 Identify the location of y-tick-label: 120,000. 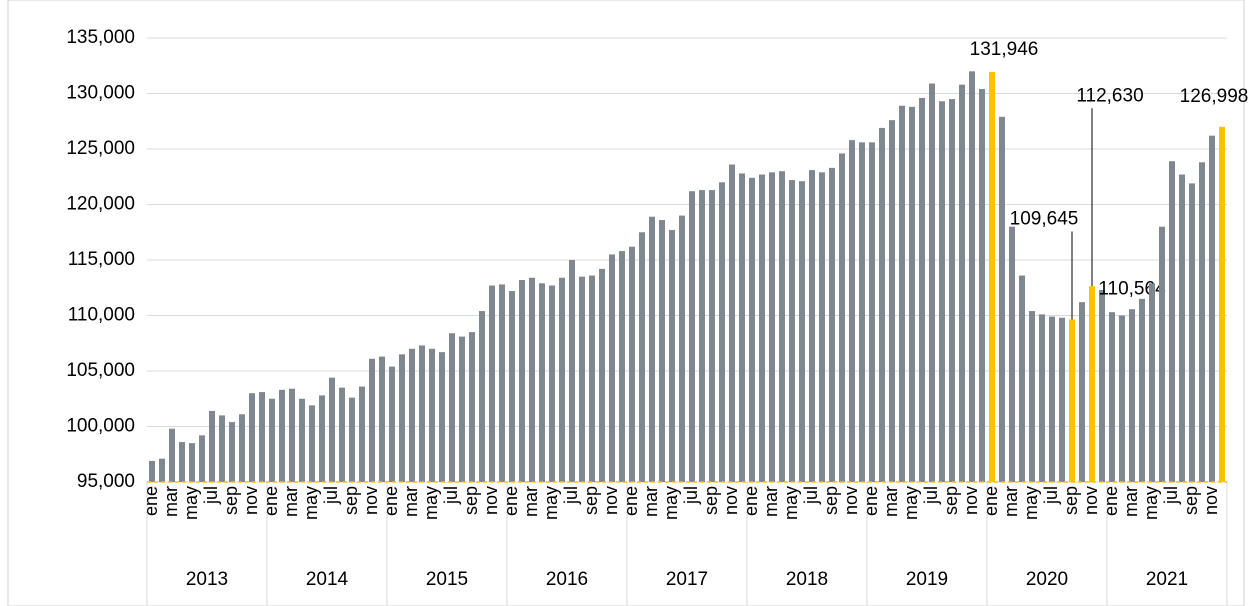
(100, 204).